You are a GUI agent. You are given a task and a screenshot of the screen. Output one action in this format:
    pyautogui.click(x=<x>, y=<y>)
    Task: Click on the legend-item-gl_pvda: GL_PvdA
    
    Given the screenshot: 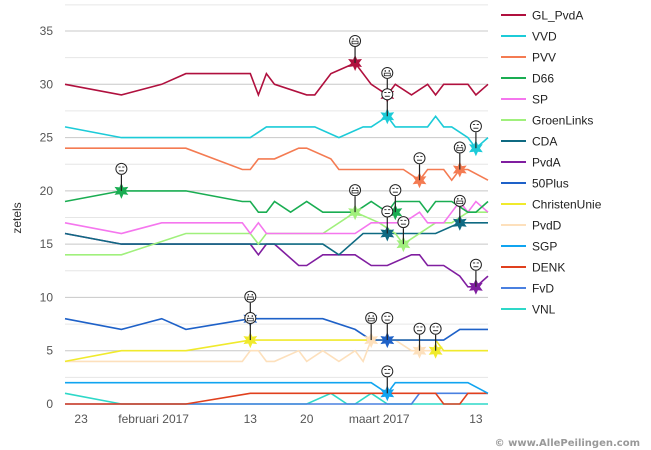 What is the action you would take?
    pyautogui.click(x=542, y=16)
    